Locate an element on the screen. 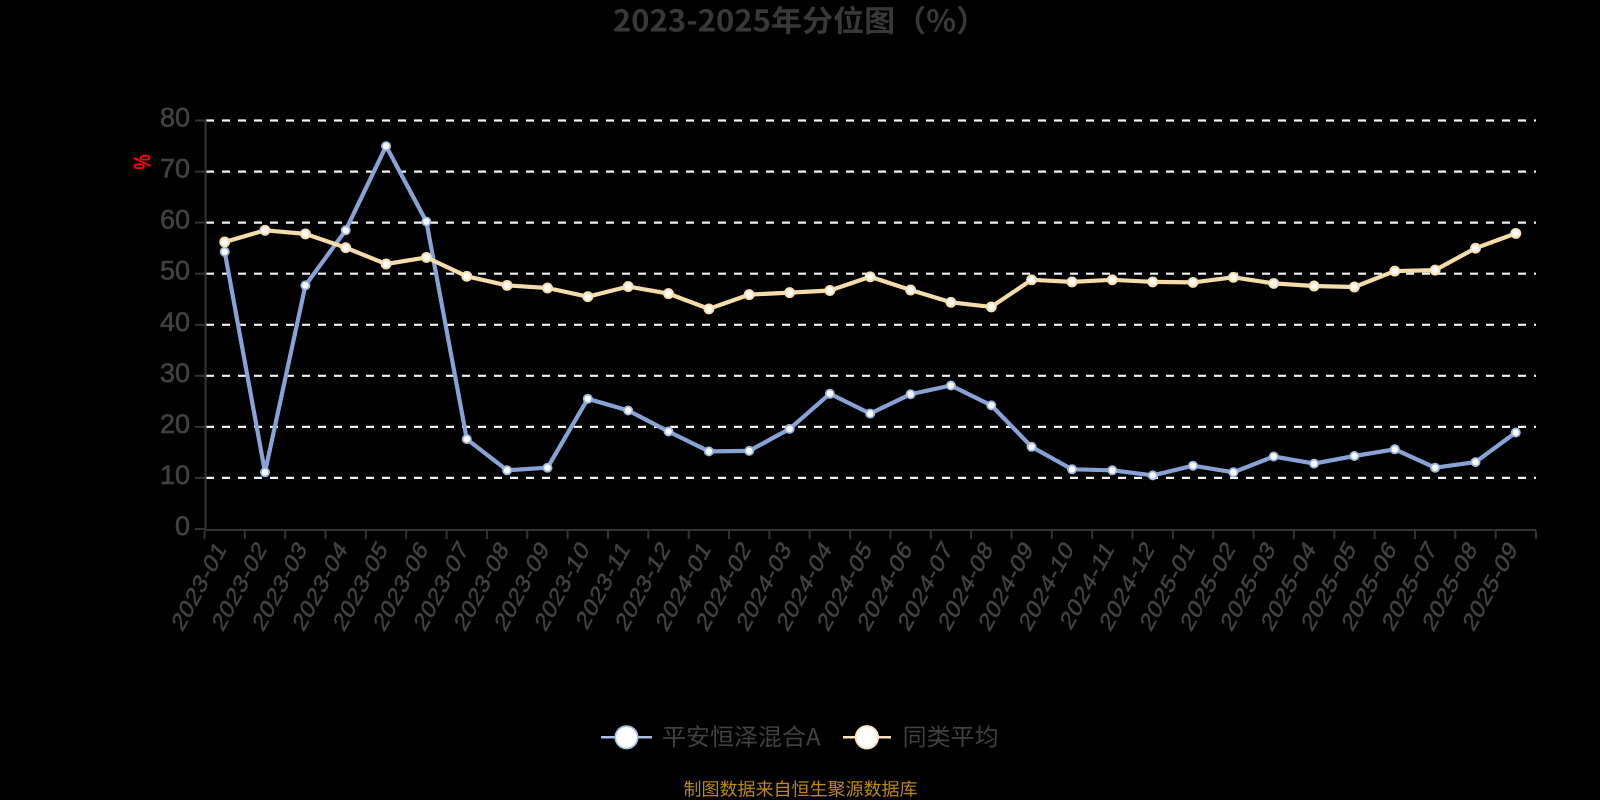 This screenshot has height=800, width=1600. svg-text: 10 is located at coordinates (175, 475).